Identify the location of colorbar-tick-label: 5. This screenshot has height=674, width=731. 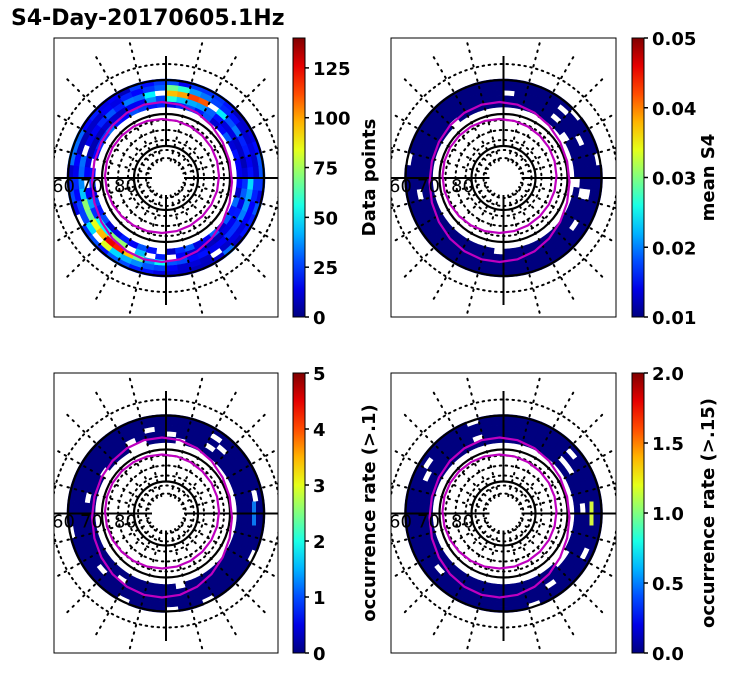
(319, 374).